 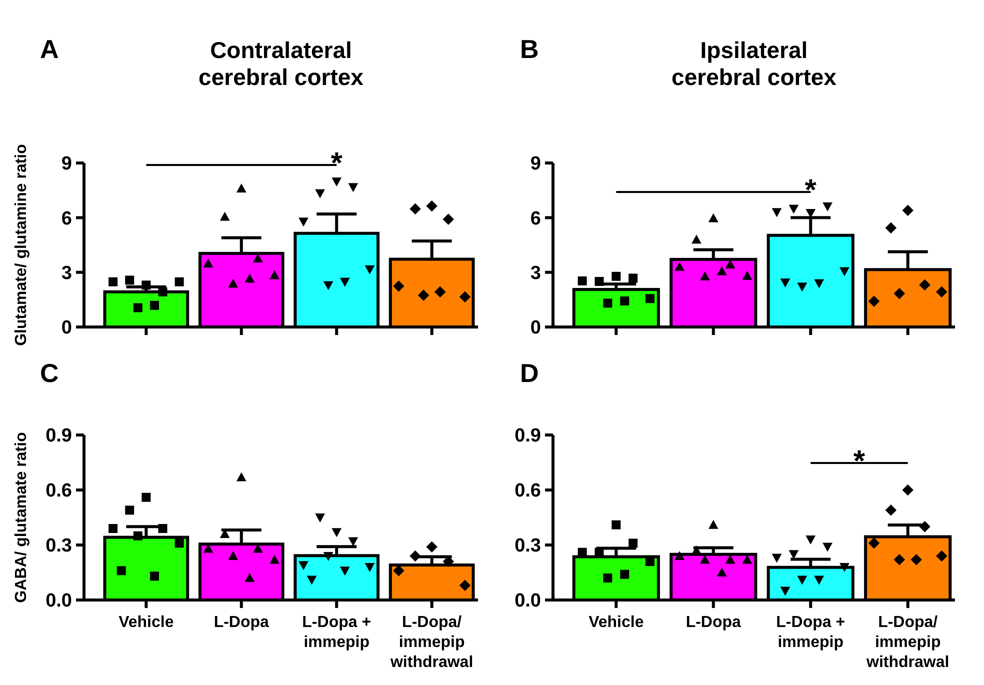 What do you see at coordinates (21, 245) in the screenshot?
I see `y-axis-title: Glutamate/ glutamine ratio` at bounding box center [21, 245].